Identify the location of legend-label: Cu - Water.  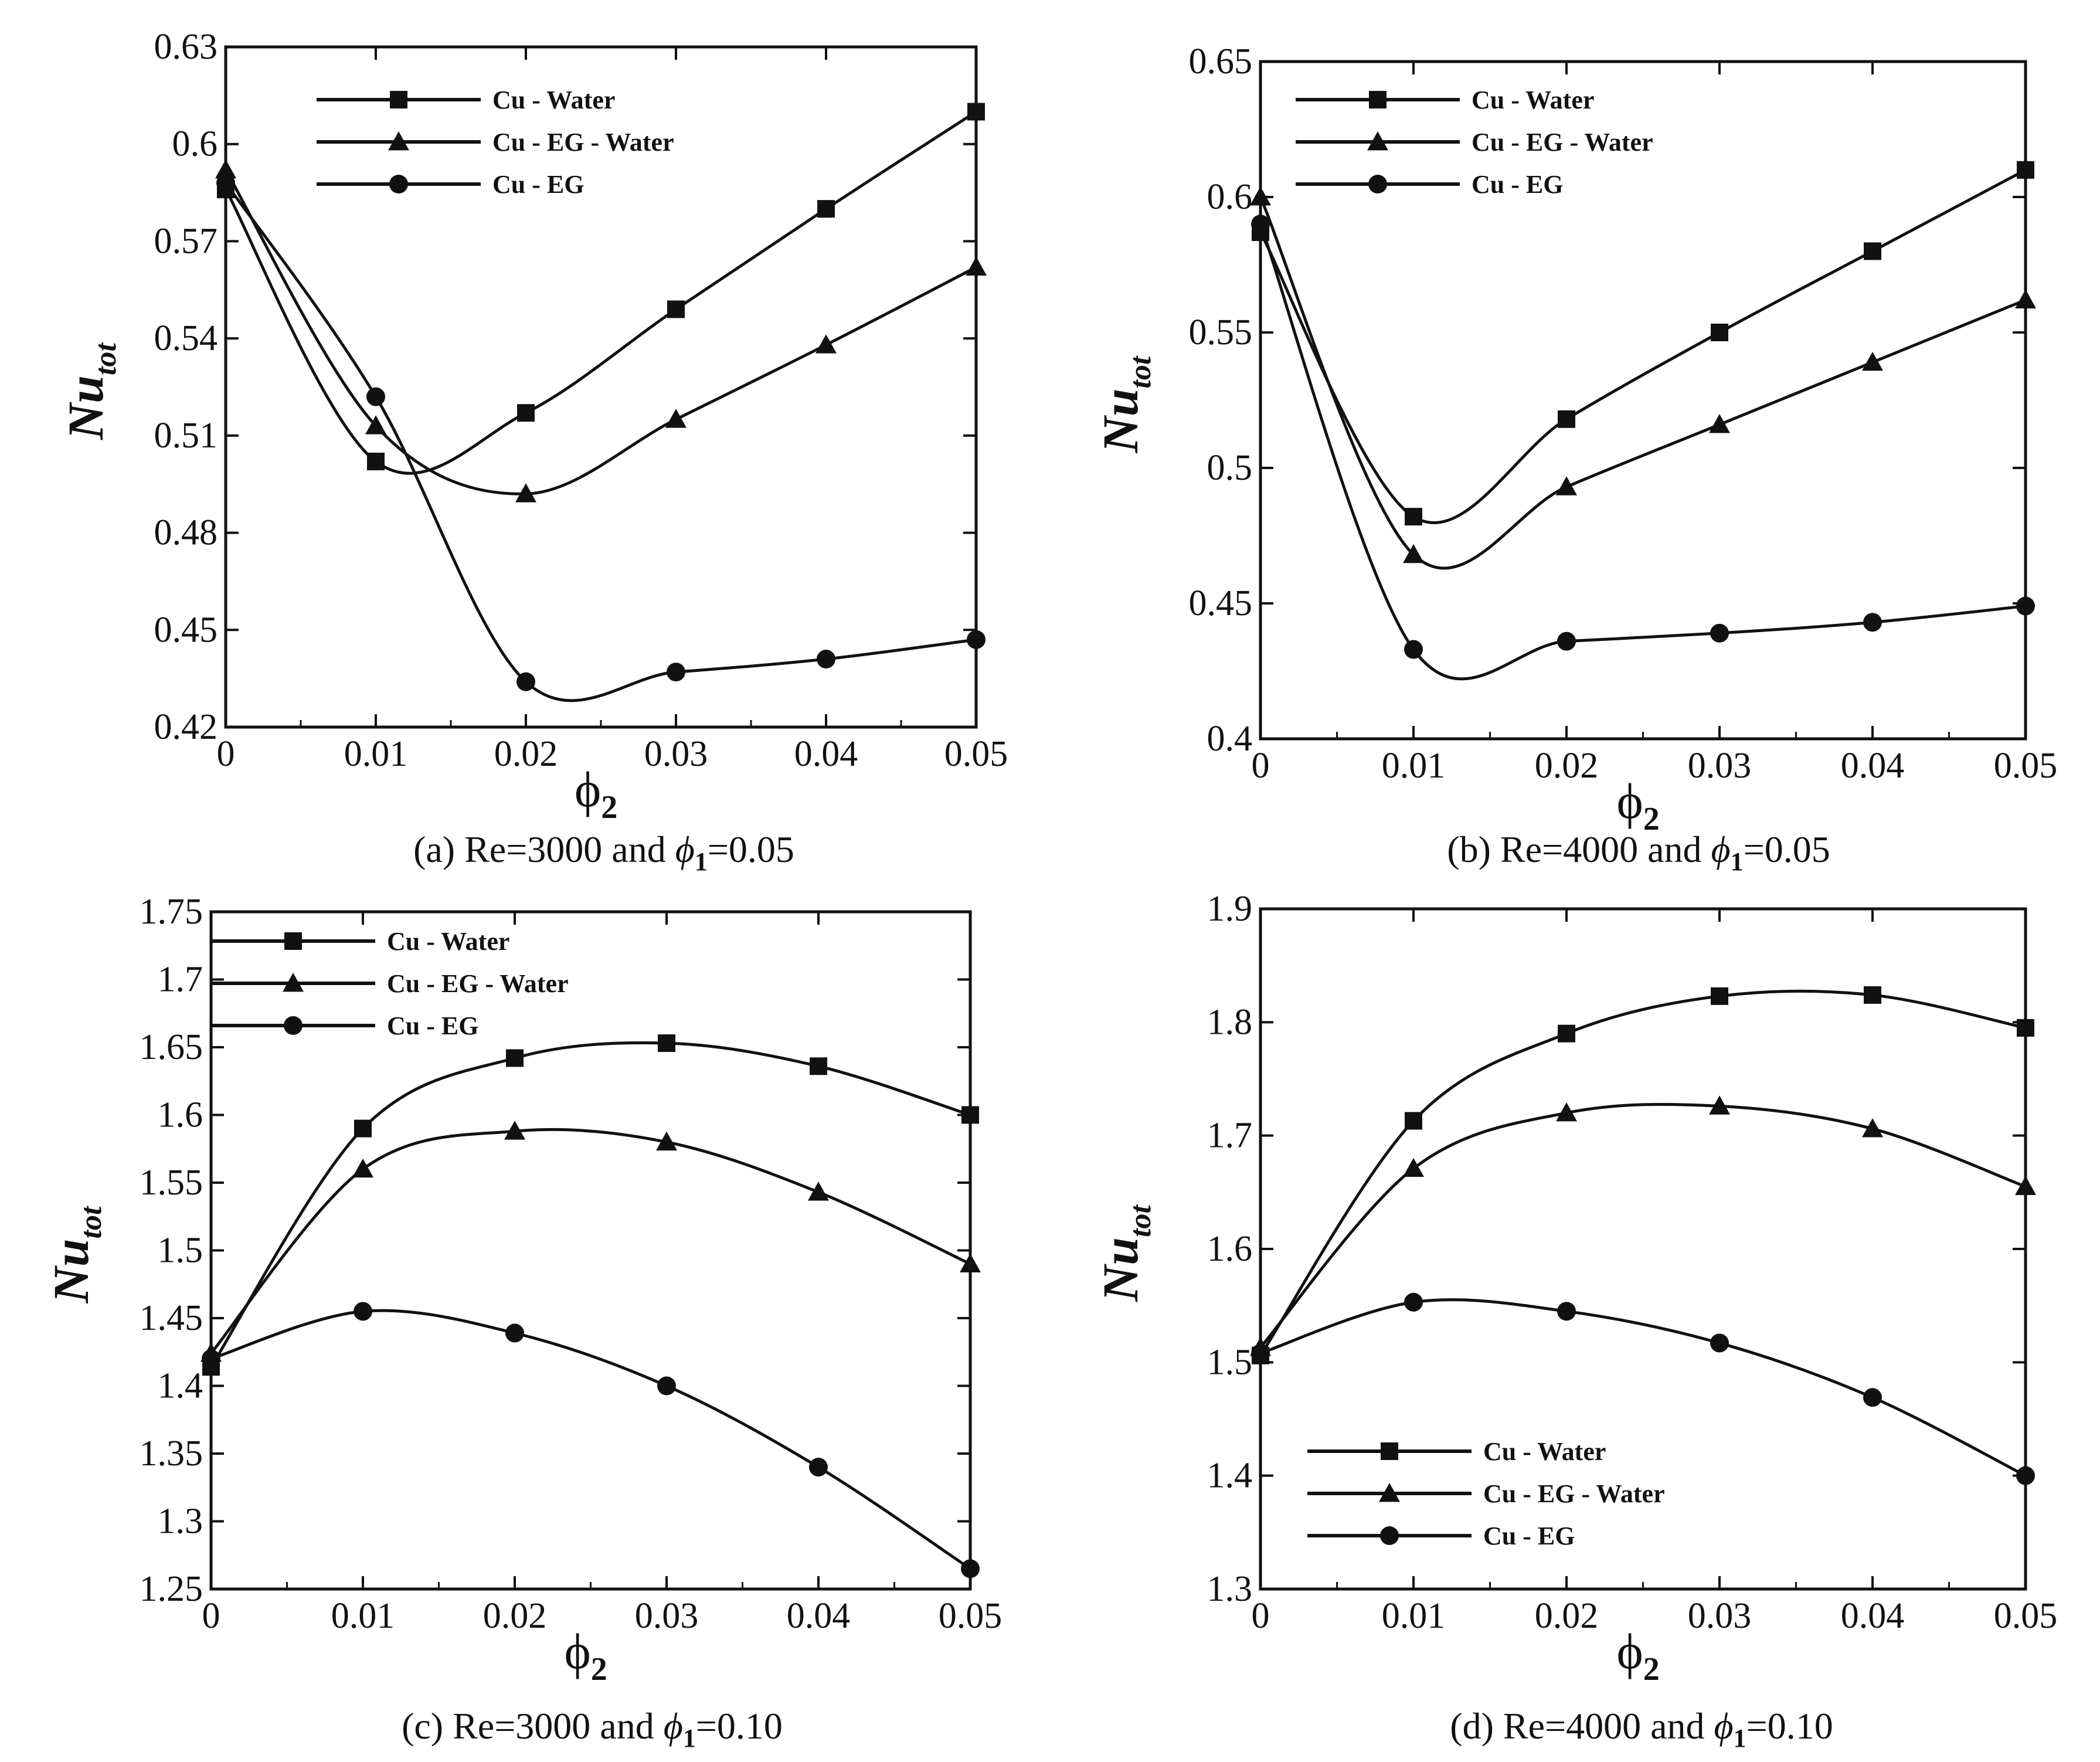
(553, 100).